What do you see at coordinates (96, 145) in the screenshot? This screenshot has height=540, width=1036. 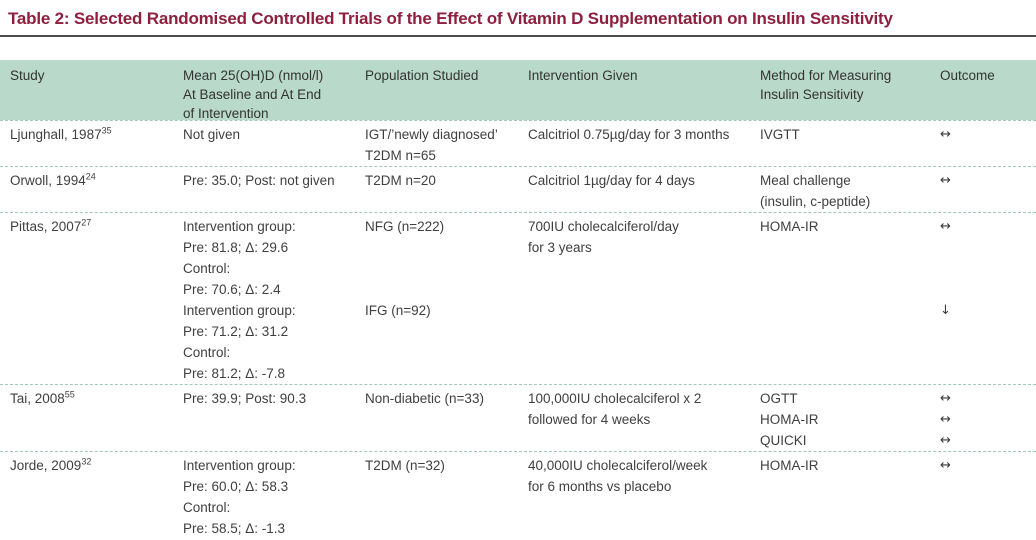 I see `cell-study: Ljunghall, 198735` at bounding box center [96, 145].